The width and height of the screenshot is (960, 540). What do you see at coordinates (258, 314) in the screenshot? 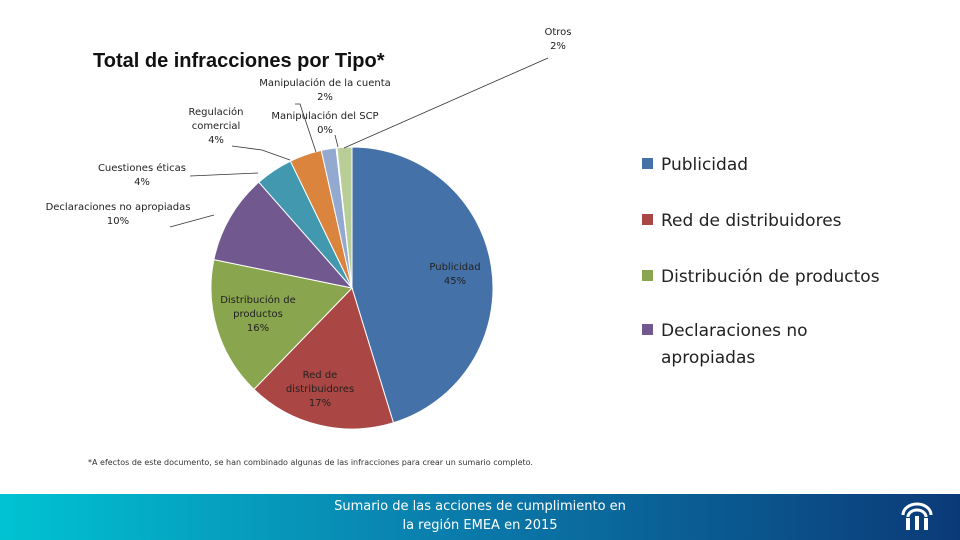
I see `slice-category-label: productos` at bounding box center [258, 314].